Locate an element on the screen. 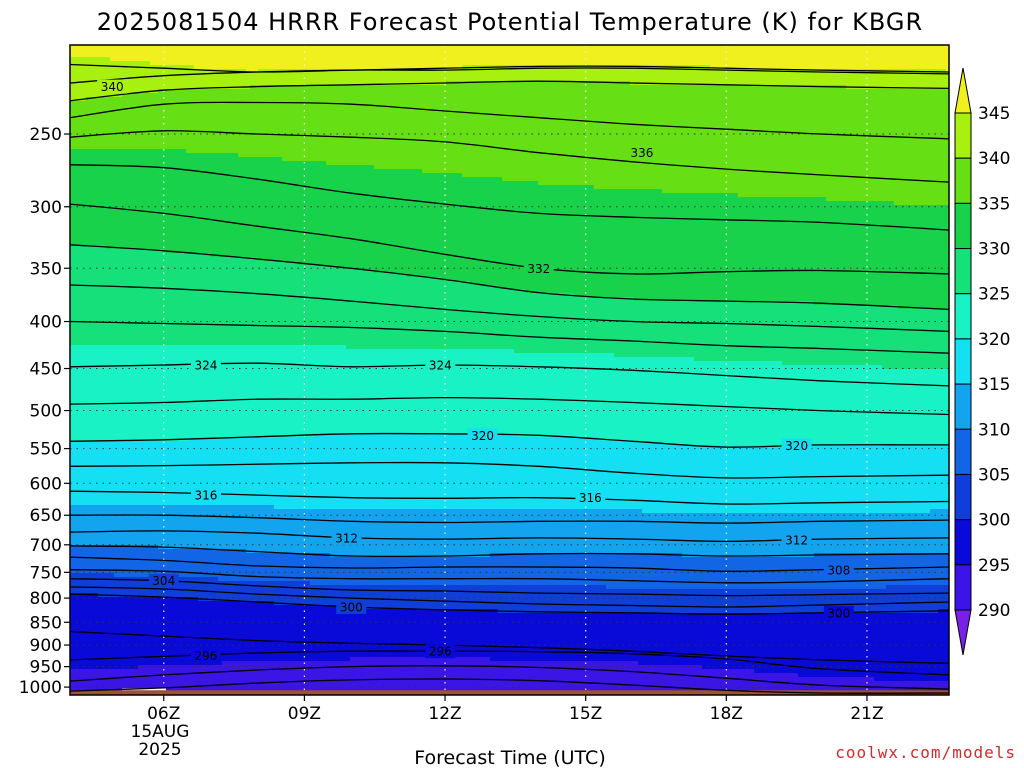 This screenshot has width=1024, height=768. contour-label-bg is located at coordinates (205, 364).